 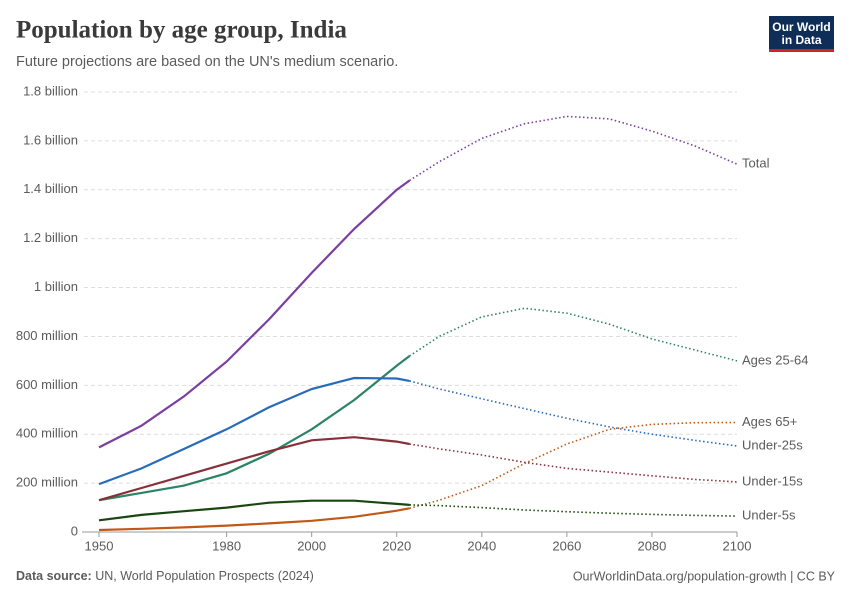 What do you see at coordinates (74, 530) in the screenshot?
I see `y-tick-label: 0` at bounding box center [74, 530].